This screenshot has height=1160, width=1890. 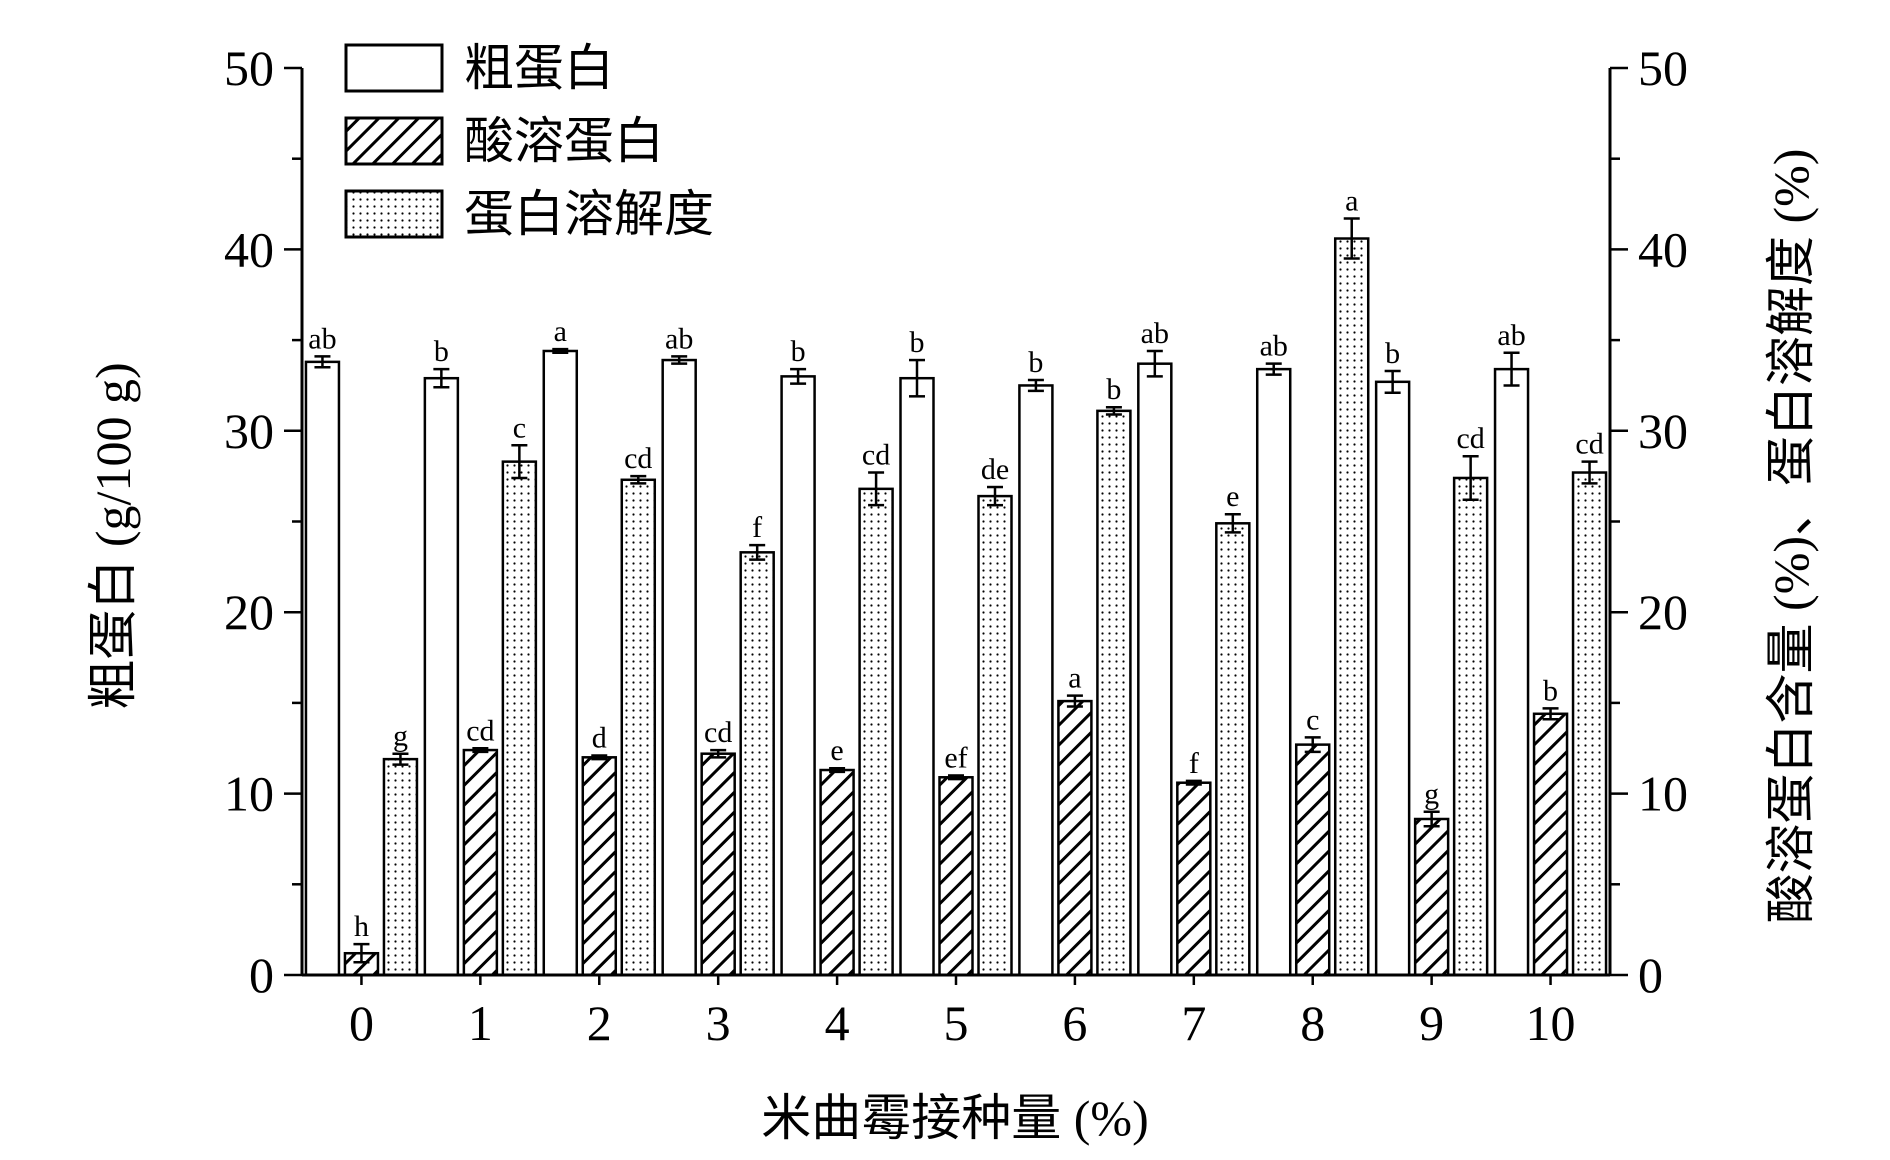 What do you see at coordinates (1431, 1023) in the screenshot?
I see `x-tick-label: 9` at bounding box center [1431, 1023].